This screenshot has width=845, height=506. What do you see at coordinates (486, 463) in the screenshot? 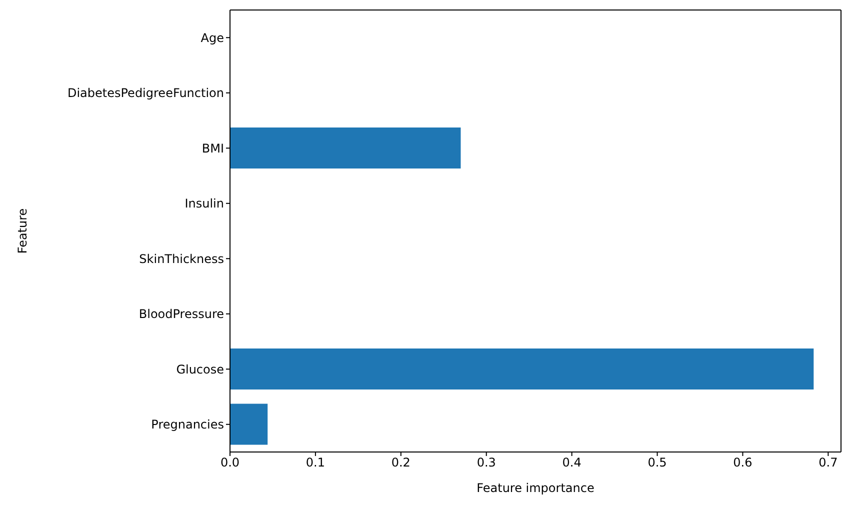
I see `x-tick-label: 0.3` at bounding box center [486, 463].